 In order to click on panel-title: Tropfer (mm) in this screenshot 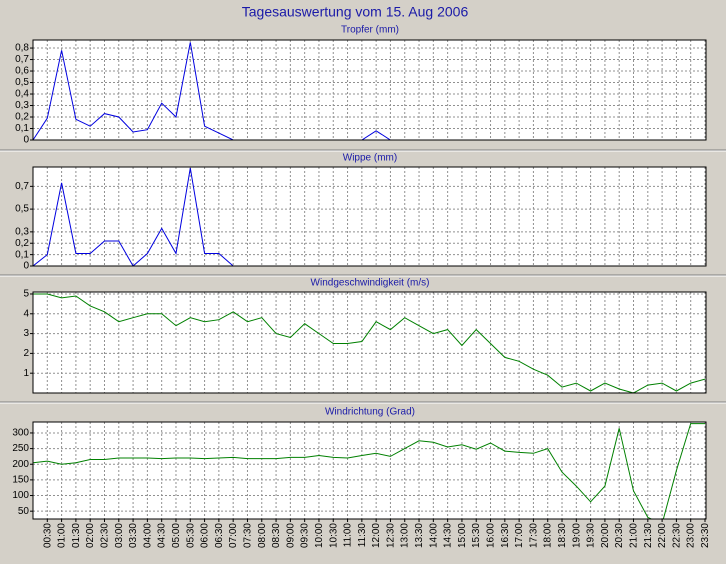, I will do `click(370, 30)`.